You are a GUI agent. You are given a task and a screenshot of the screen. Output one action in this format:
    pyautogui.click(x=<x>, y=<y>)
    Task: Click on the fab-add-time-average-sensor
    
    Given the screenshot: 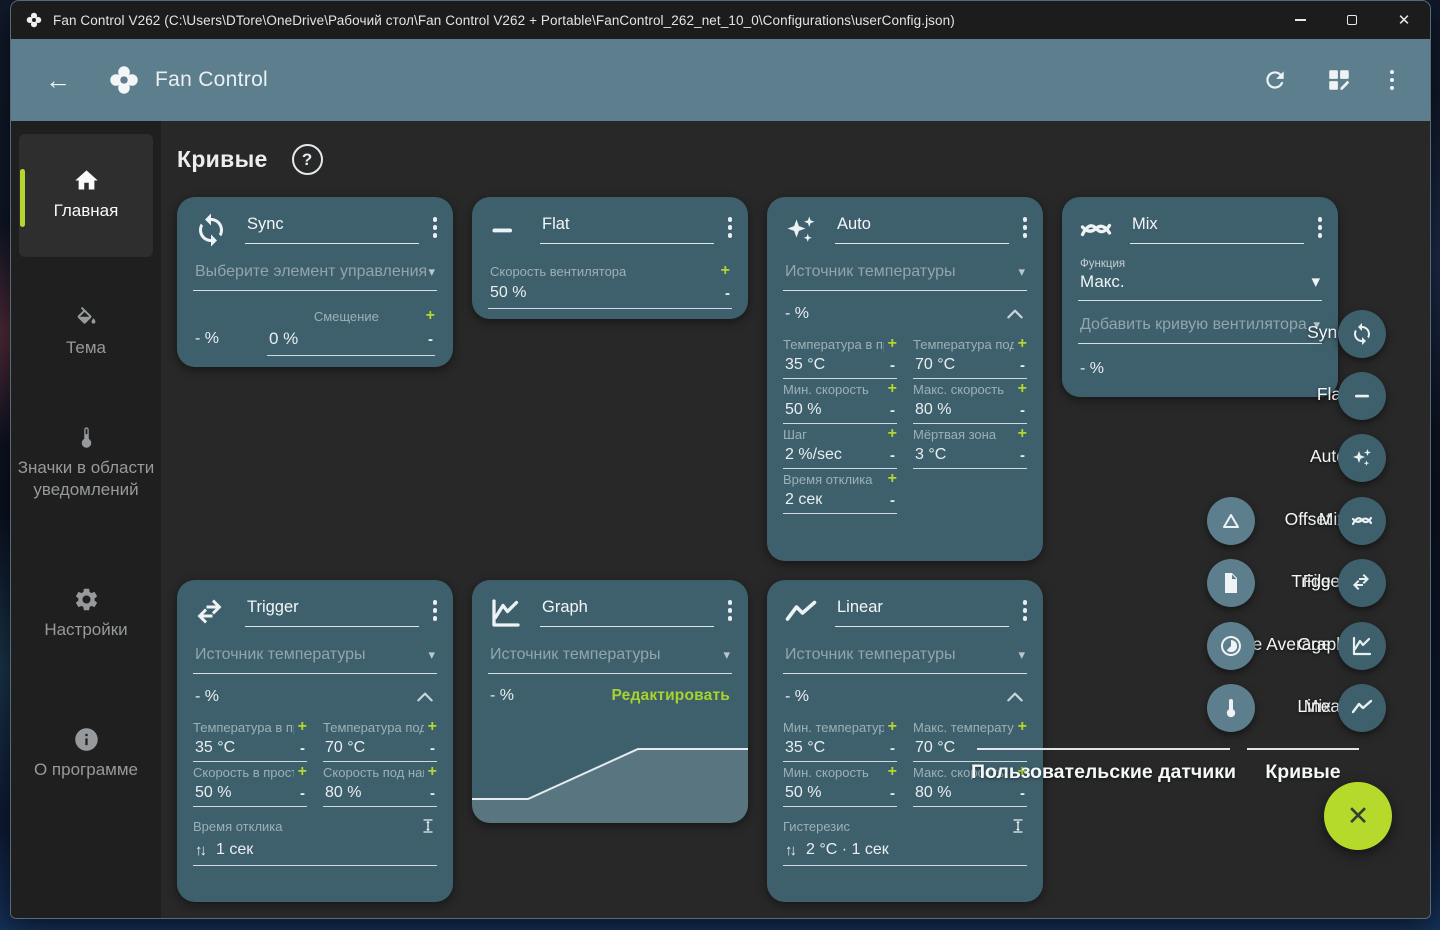 What is the action you would take?
    pyautogui.click(x=1231, y=646)
    